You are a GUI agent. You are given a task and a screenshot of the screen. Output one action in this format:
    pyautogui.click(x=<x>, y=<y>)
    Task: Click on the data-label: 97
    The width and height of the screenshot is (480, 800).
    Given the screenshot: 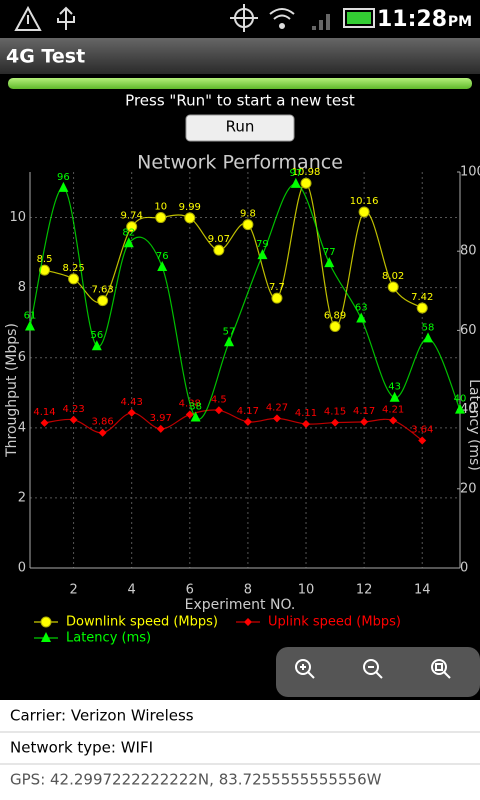 What is the action you would take?
    pyautogui.click(x=295, y=173)
    